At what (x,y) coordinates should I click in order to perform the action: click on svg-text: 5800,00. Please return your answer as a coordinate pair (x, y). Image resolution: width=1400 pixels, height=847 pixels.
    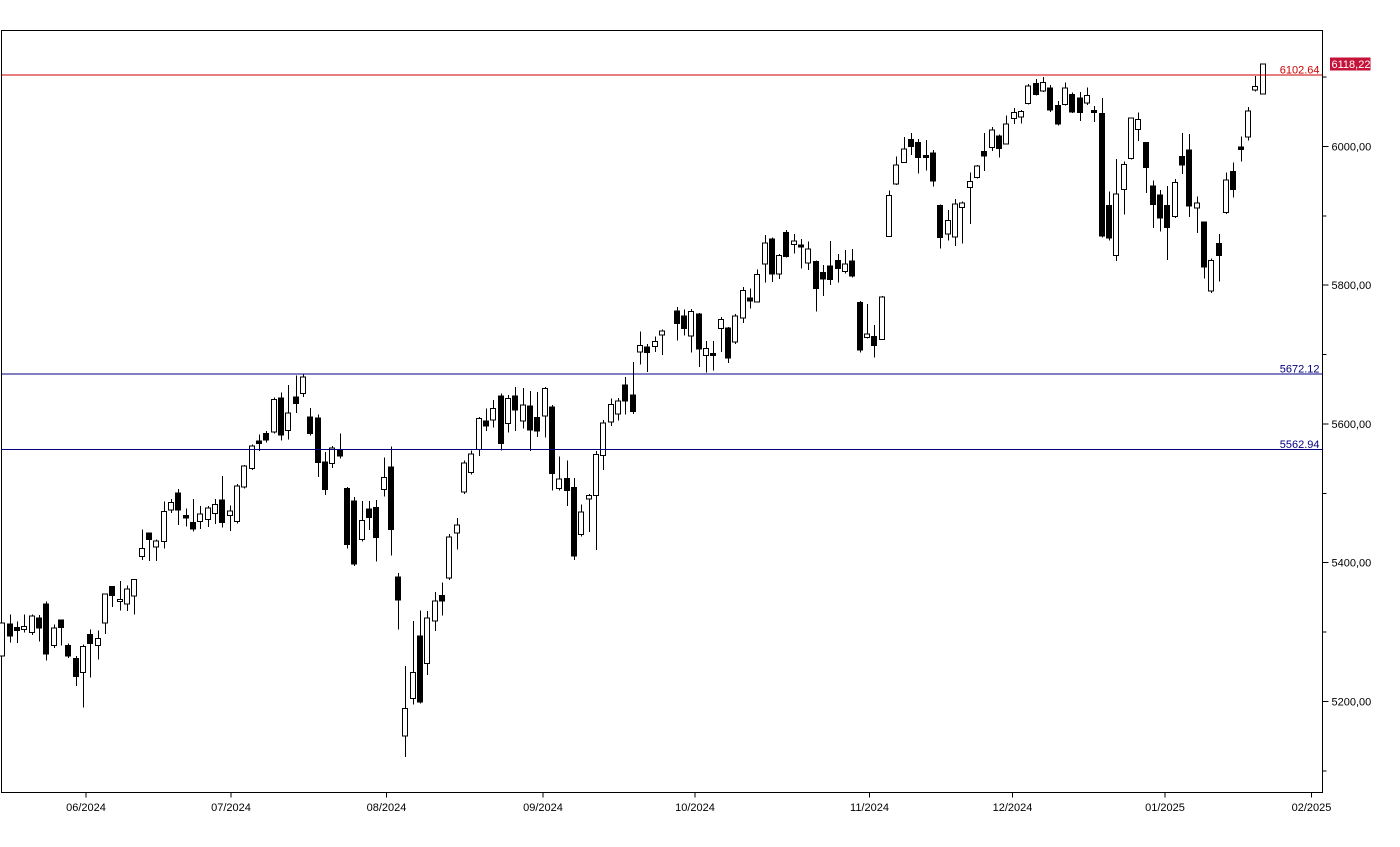
    Looking at the image, I should click on (1352, 286).